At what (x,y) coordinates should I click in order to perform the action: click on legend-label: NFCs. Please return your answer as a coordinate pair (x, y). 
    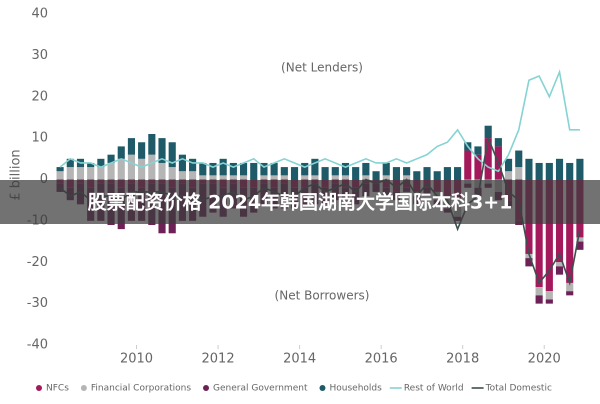
    Looking at the image, I should click on (57, 389).